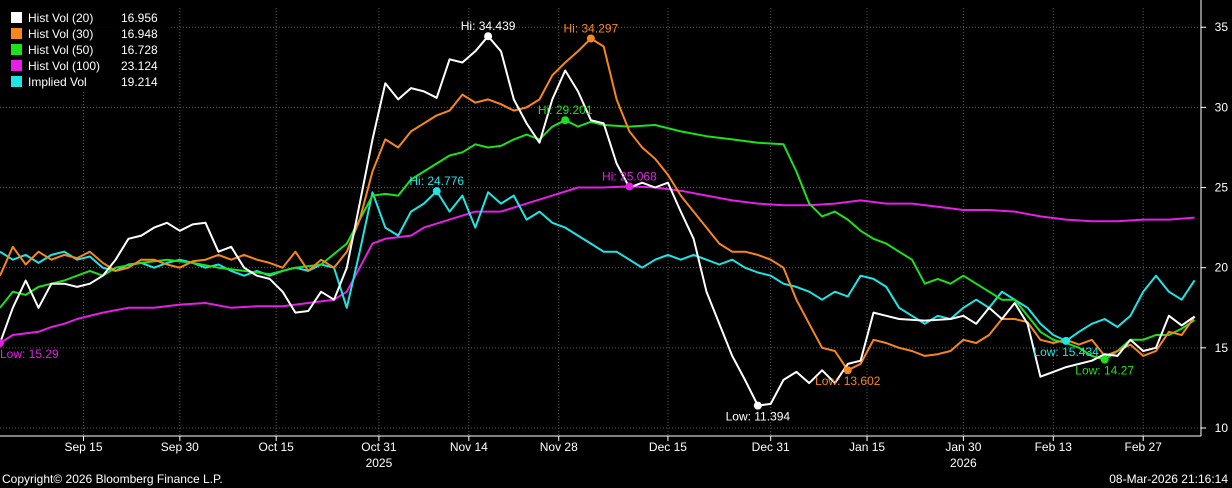 This screenshot has height=488, width=1232. Describe the element at coordinates (1168, 479) in the screenshot. I see `timestamp-text: 08-Mar-2026 21:16:14` at that location.